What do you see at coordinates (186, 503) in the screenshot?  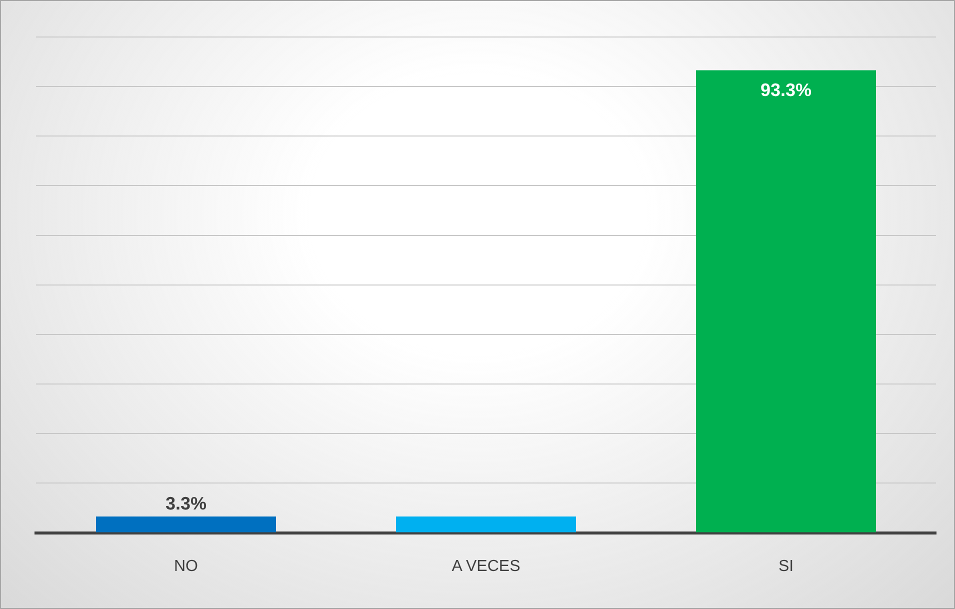 I see `data-label: 3.3%` at bounding box center [186, 503].